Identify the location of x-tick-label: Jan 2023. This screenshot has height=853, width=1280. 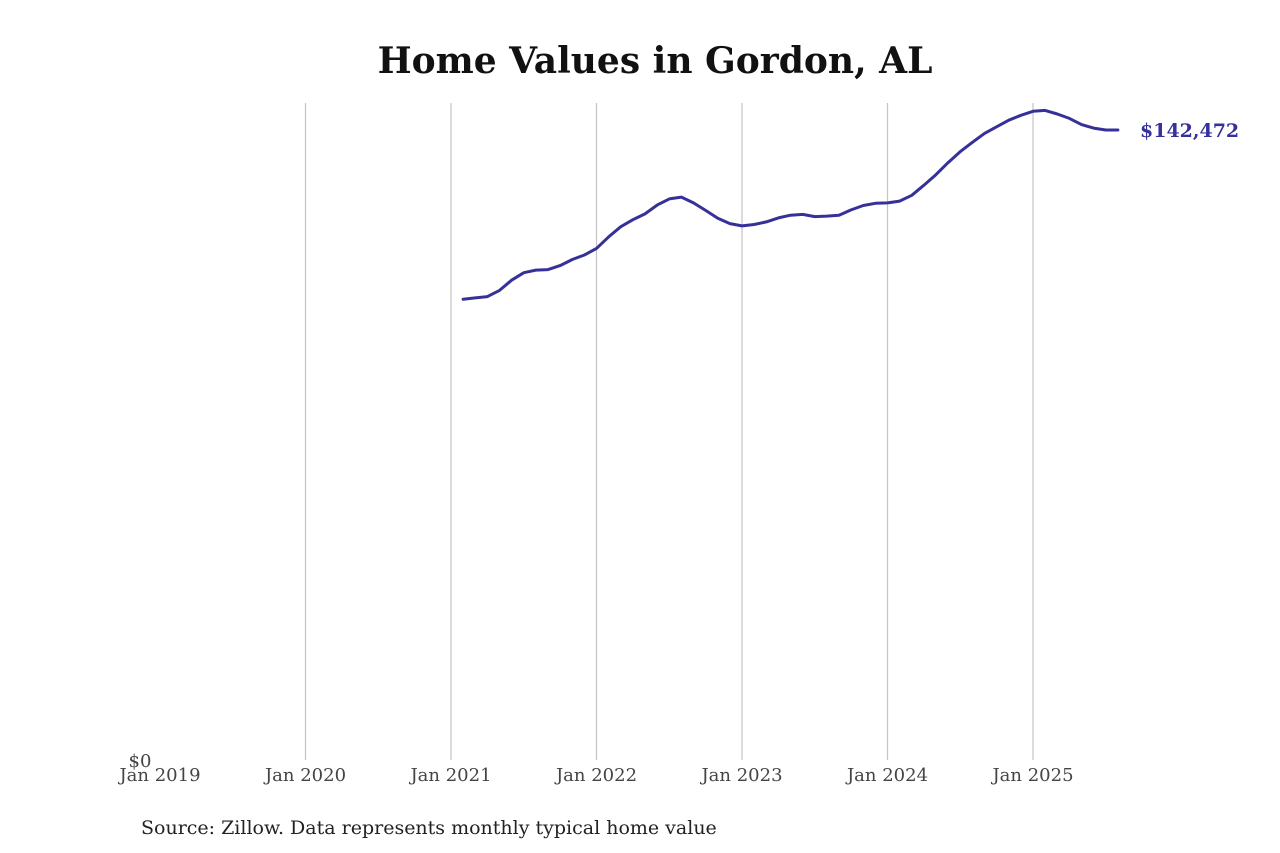
(740, 775).